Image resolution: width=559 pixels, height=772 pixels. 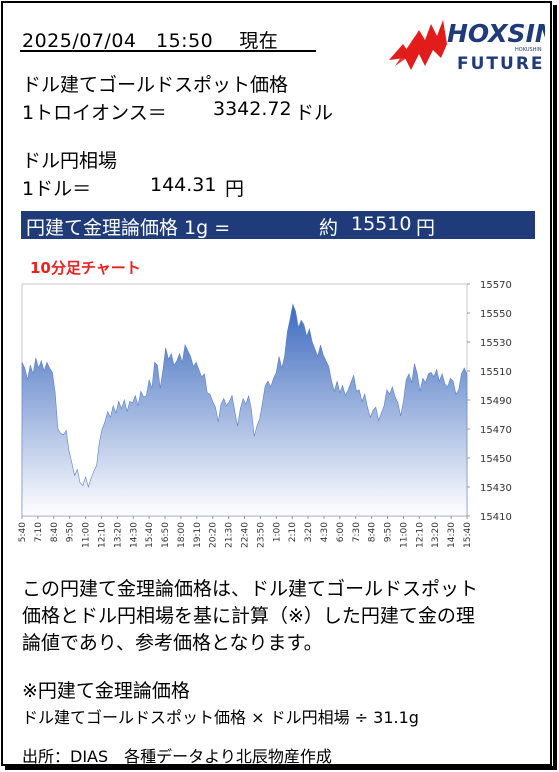 I want to click on x-tick-label: 15:40, so click(x=150, y=535).